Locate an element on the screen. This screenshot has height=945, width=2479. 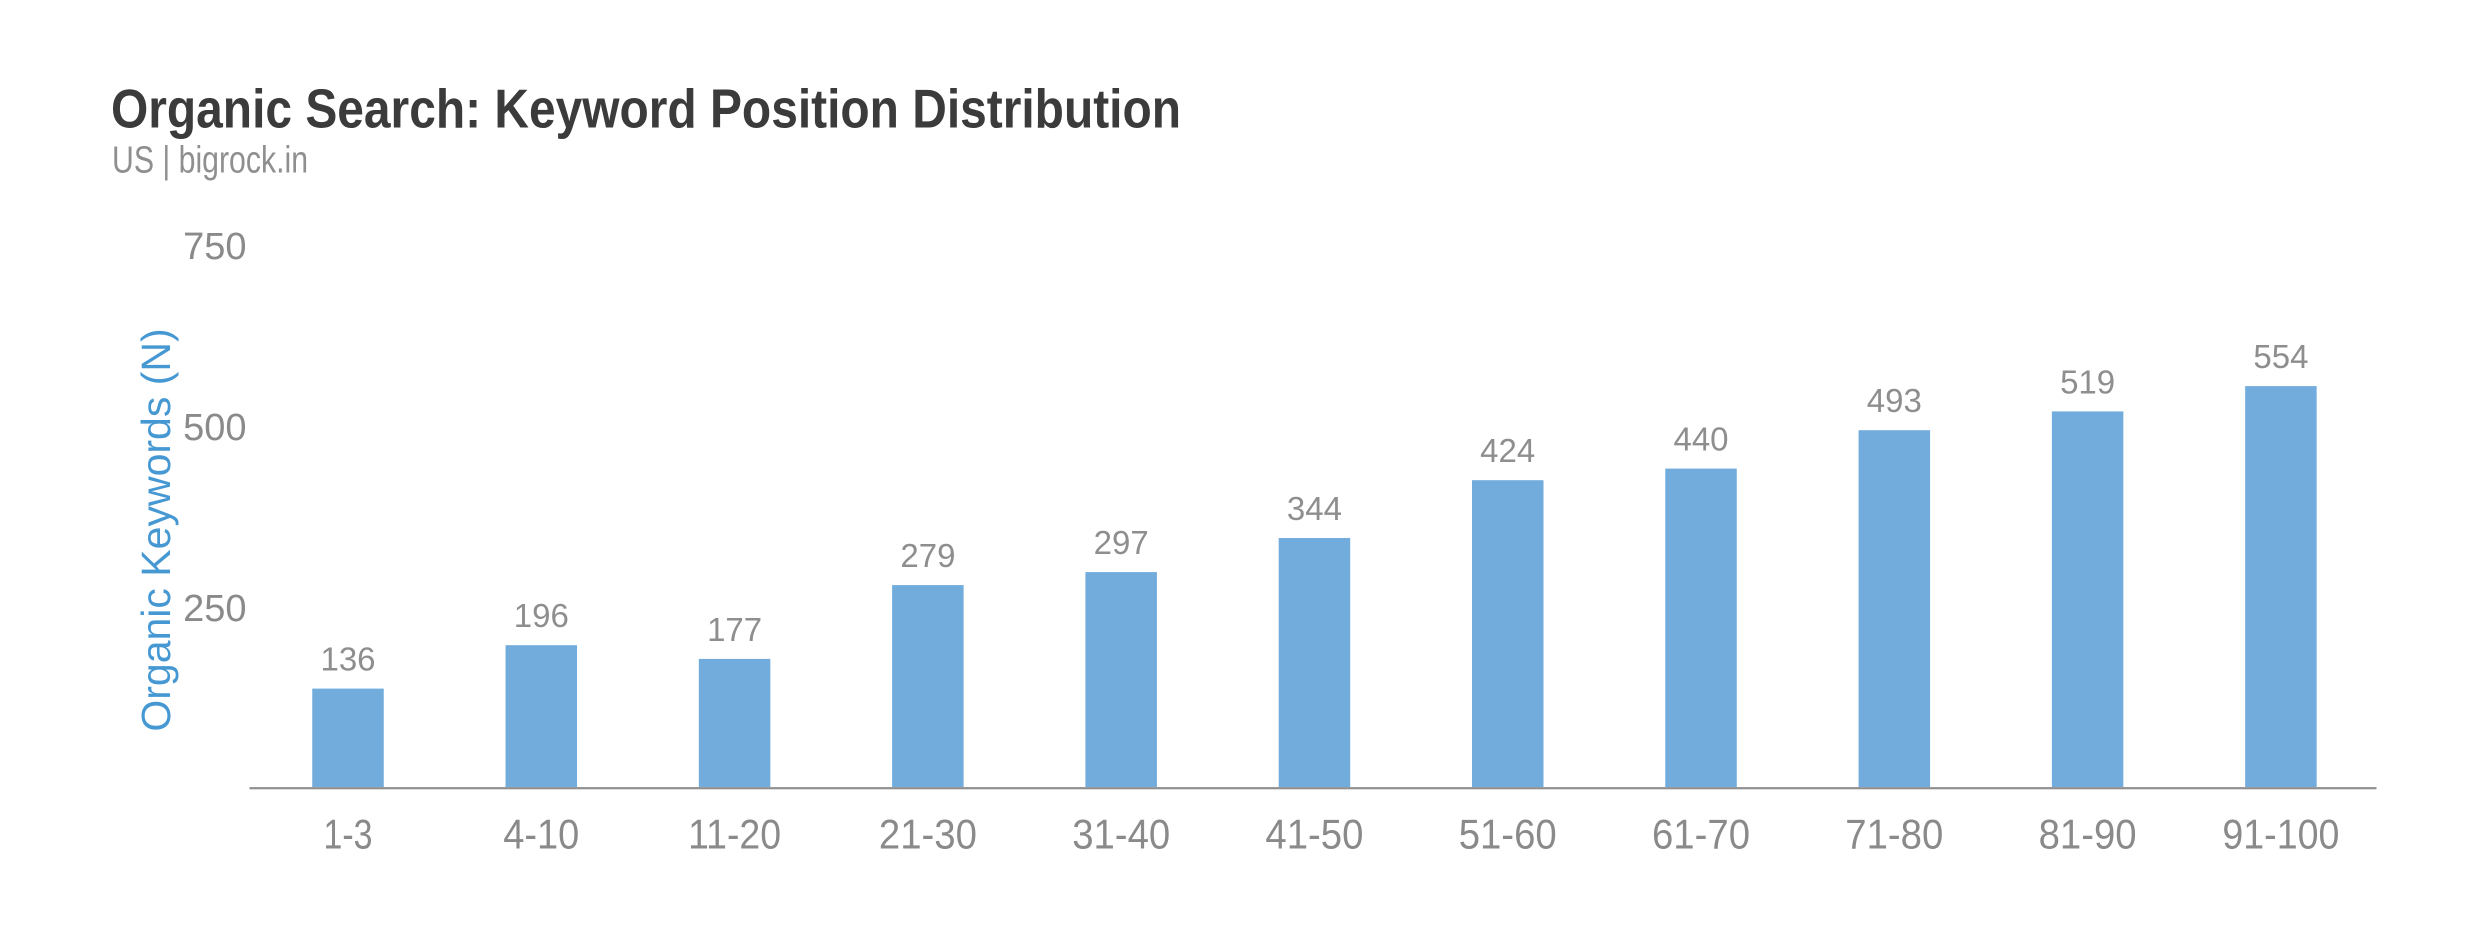
svg-text: 81-90 is located at coordinates (2088, 834).